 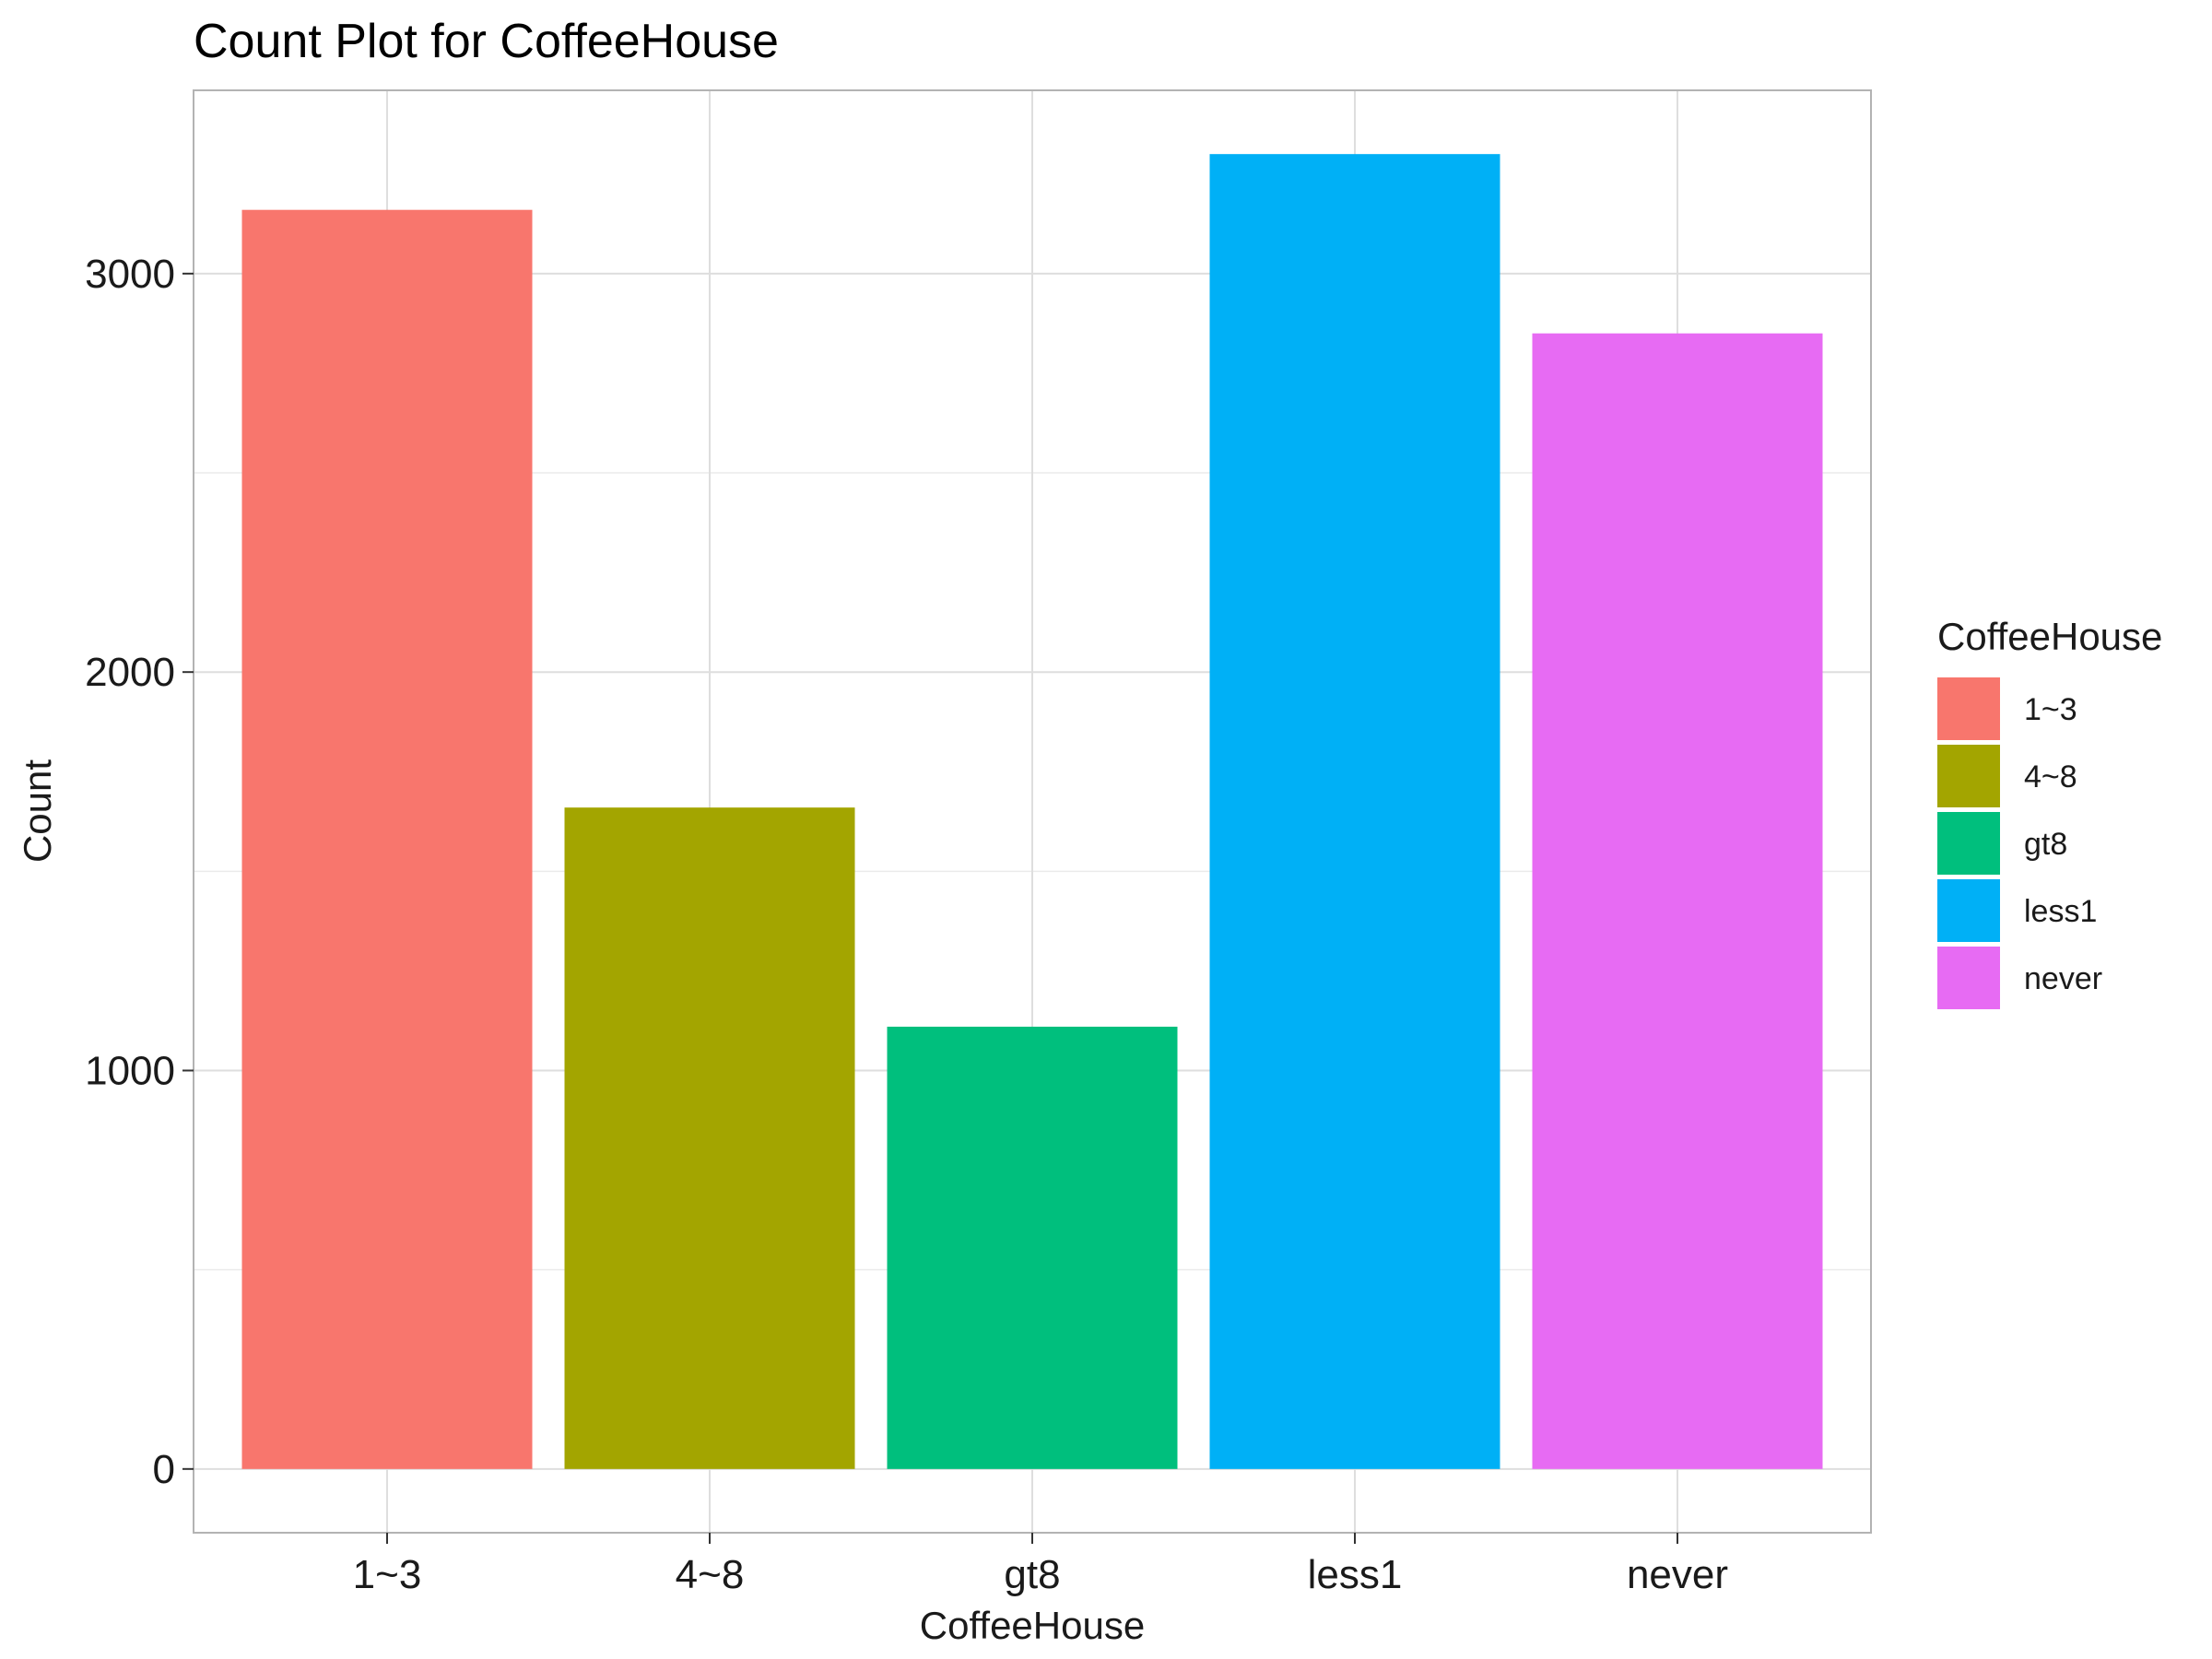 I want to click on bar-less1, so click(x=1354, y=811).